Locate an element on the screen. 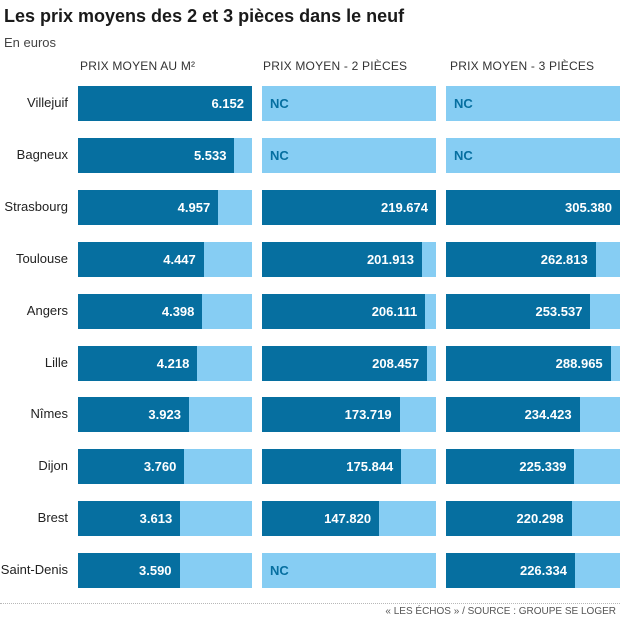  bar-track: 5.533 is located at coordinates (165, 155).